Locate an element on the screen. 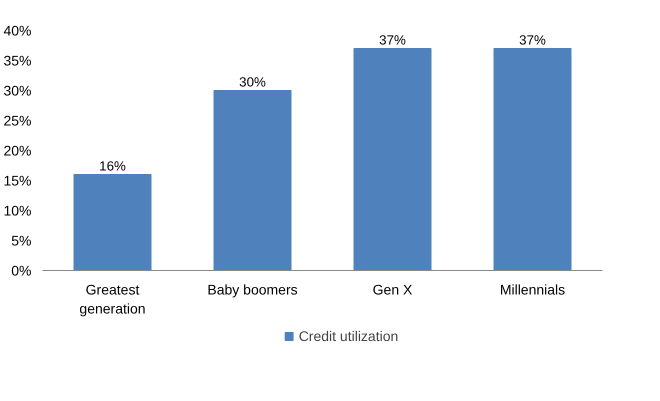 This screenshot has width=660, height=401. data-label: 16% is located at coordinates (112, 166).